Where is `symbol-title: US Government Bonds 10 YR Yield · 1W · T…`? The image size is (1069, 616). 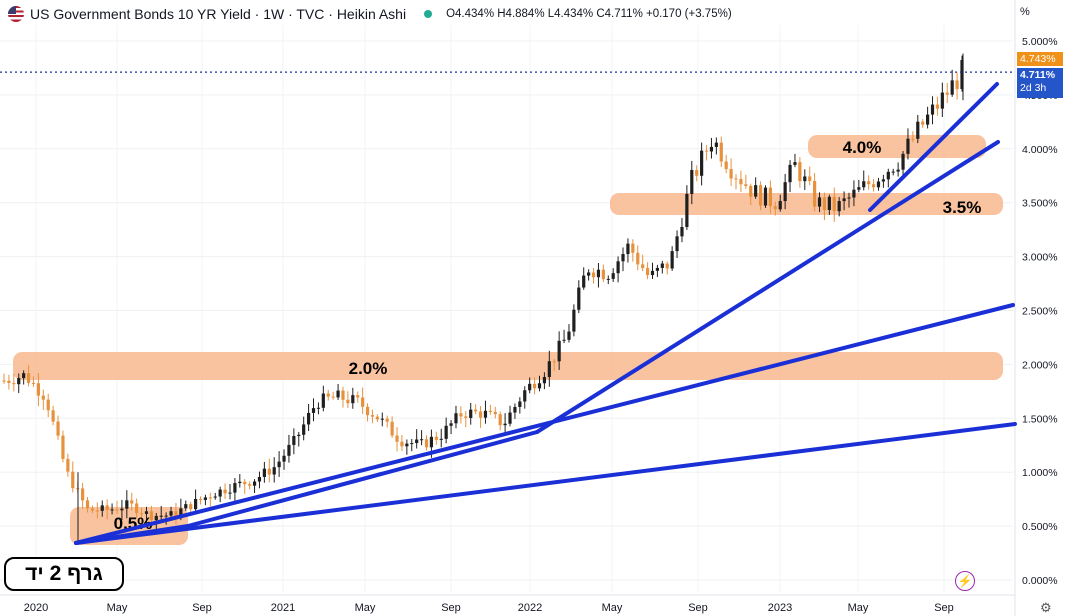 symbol-title: US Government Bonds 10 YR Yield · 1W · T… is located at coordinates (218, 14).